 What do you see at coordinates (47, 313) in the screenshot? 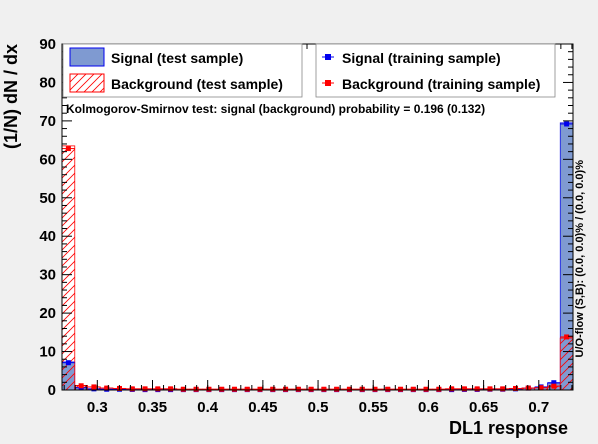
I see `y-tick-label: 20` at bounding box center [47, 313].